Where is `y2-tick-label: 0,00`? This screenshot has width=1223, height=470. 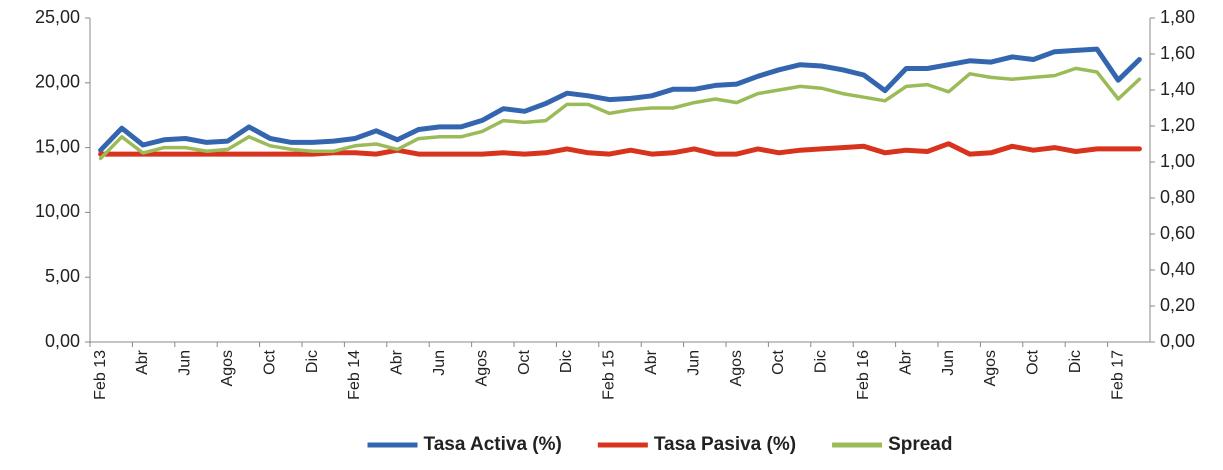 y2-tick-label: 0,00 is located at coordinates (1177, 341).